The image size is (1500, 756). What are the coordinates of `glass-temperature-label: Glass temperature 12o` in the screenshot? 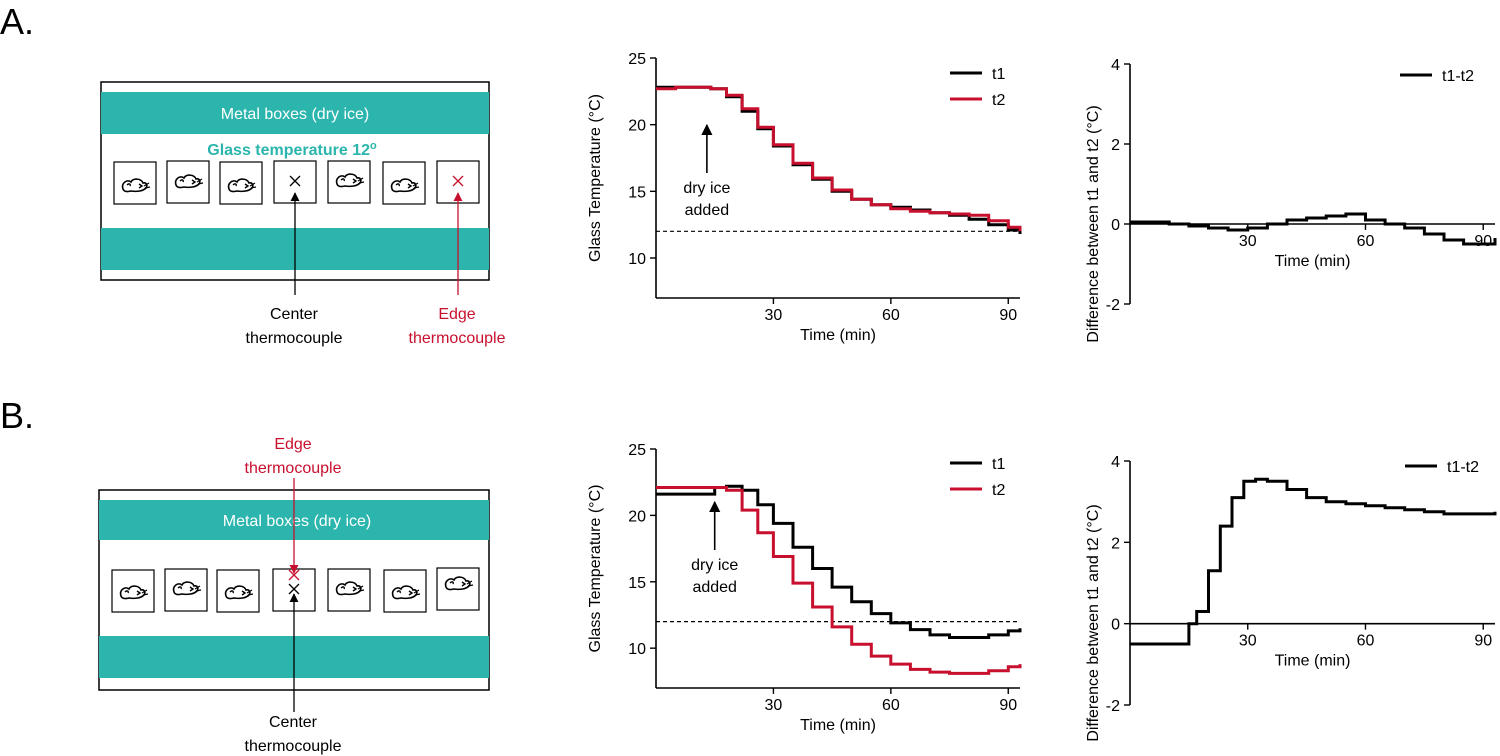 It's located at (292, 149).